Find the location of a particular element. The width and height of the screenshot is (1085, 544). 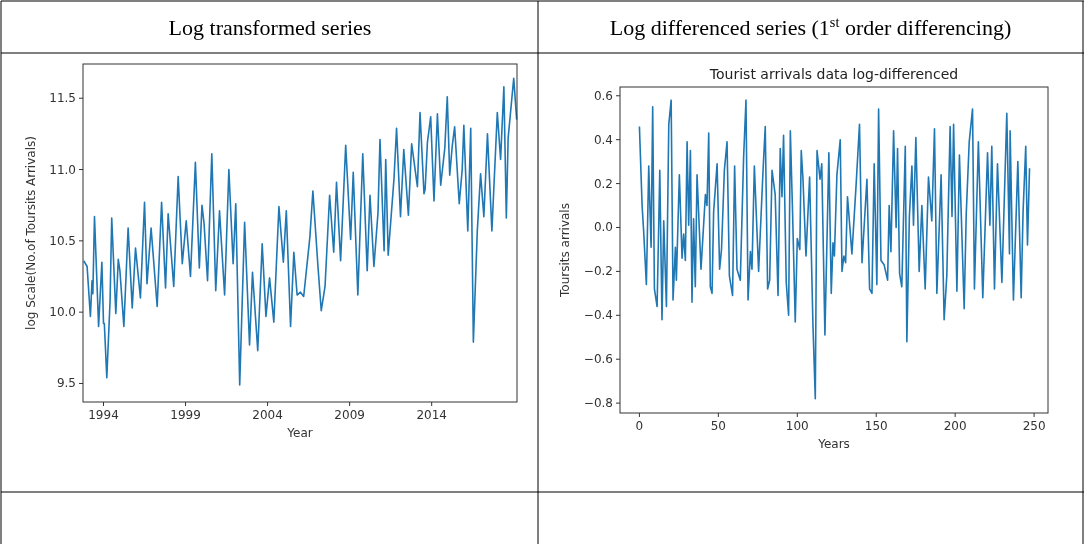

x-tick-label: 1999 is located at coordinates (185, 415).